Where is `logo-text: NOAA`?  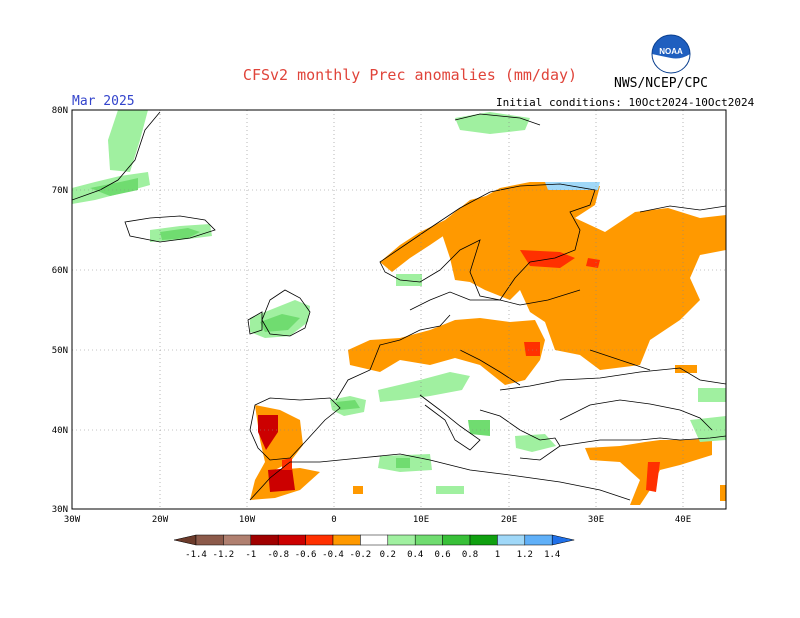
logo-text: NOAA is located at coordinates (671, 51).